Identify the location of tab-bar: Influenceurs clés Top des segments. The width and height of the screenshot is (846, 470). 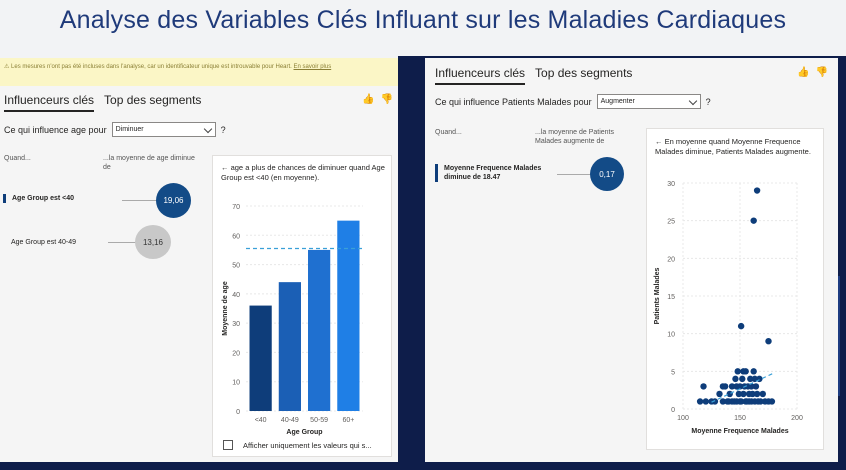
(533, 75).